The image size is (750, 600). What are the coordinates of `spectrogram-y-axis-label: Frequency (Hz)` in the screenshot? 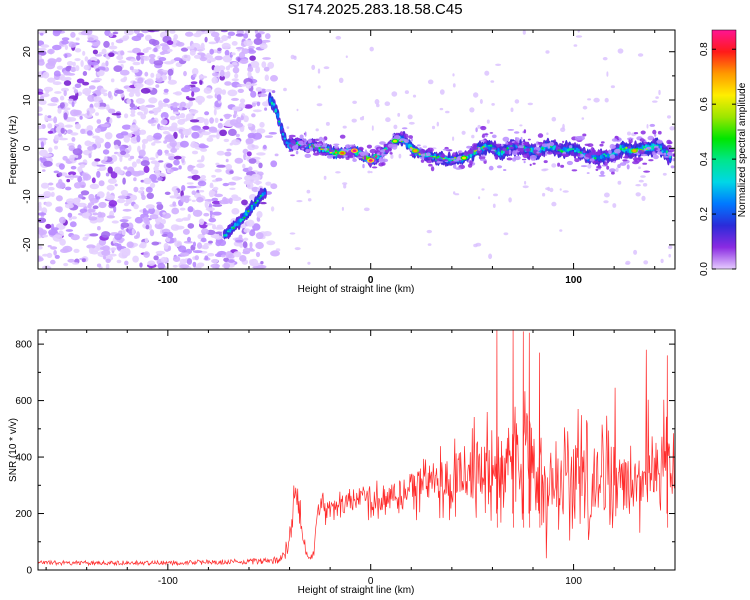 It's located at (13, 150).